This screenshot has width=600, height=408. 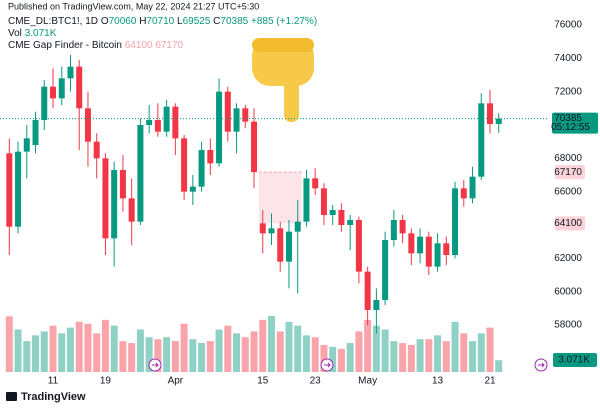 I want to click on indicator-high: 67170, so click(x=169, y=45).